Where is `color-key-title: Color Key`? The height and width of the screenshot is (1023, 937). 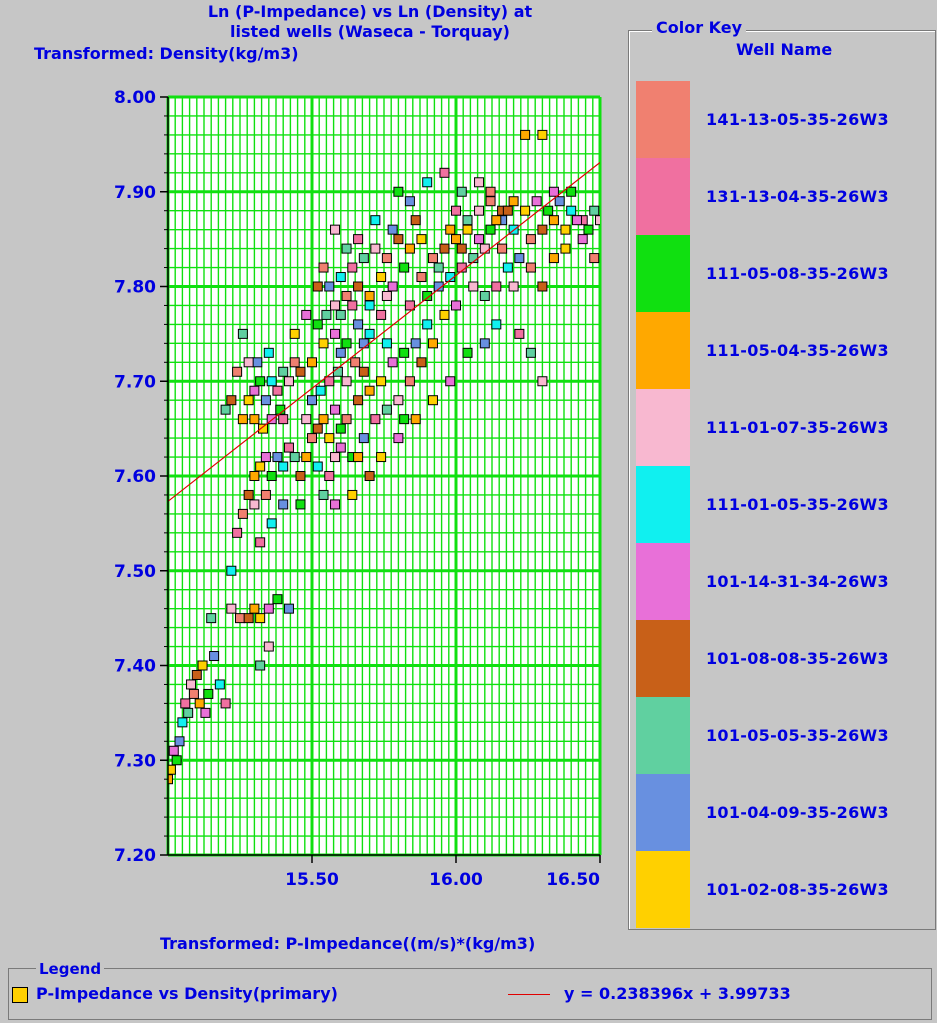
color-key-title: Color Key is located at coordinates (699, 27).